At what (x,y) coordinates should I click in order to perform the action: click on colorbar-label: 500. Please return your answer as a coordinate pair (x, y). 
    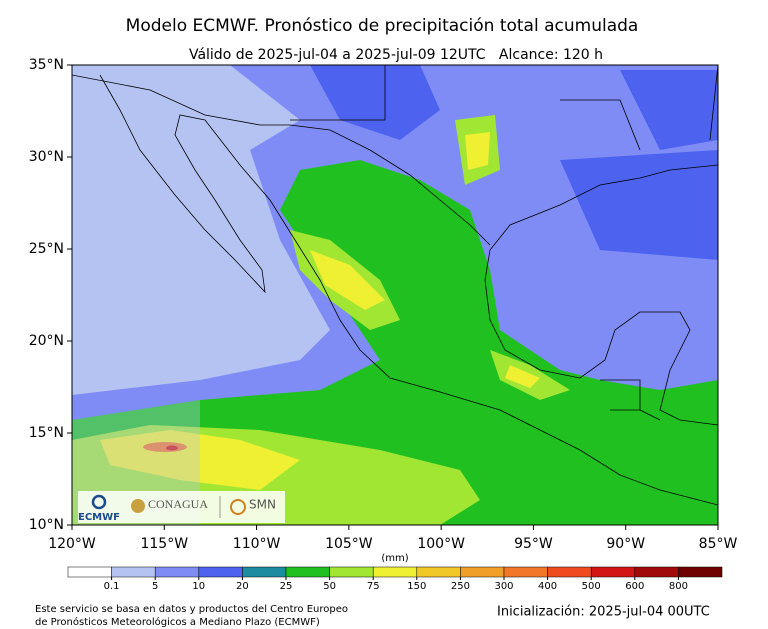
    Looking at the image, I should click on (591, 586).